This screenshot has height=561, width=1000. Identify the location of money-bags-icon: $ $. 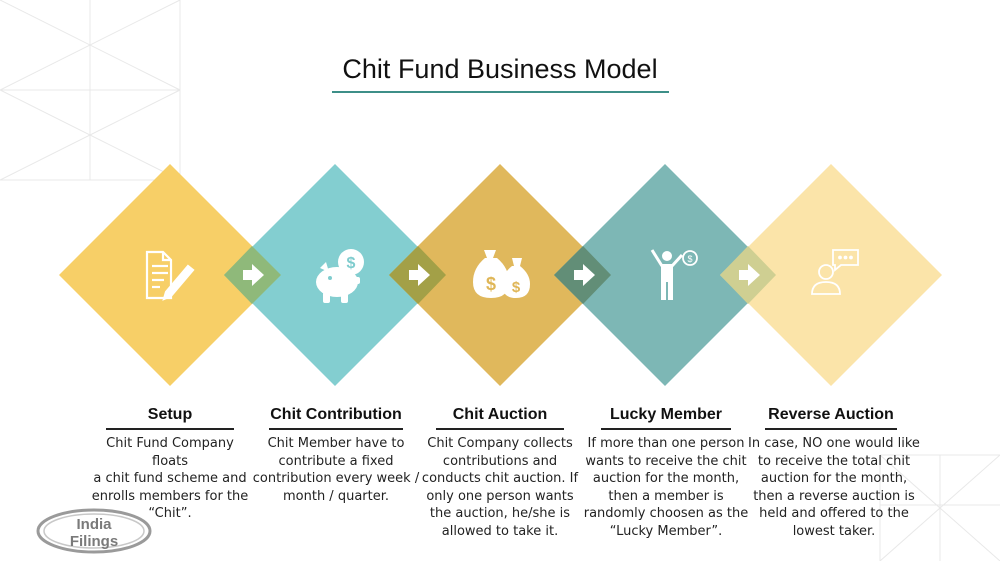
(501, 274).